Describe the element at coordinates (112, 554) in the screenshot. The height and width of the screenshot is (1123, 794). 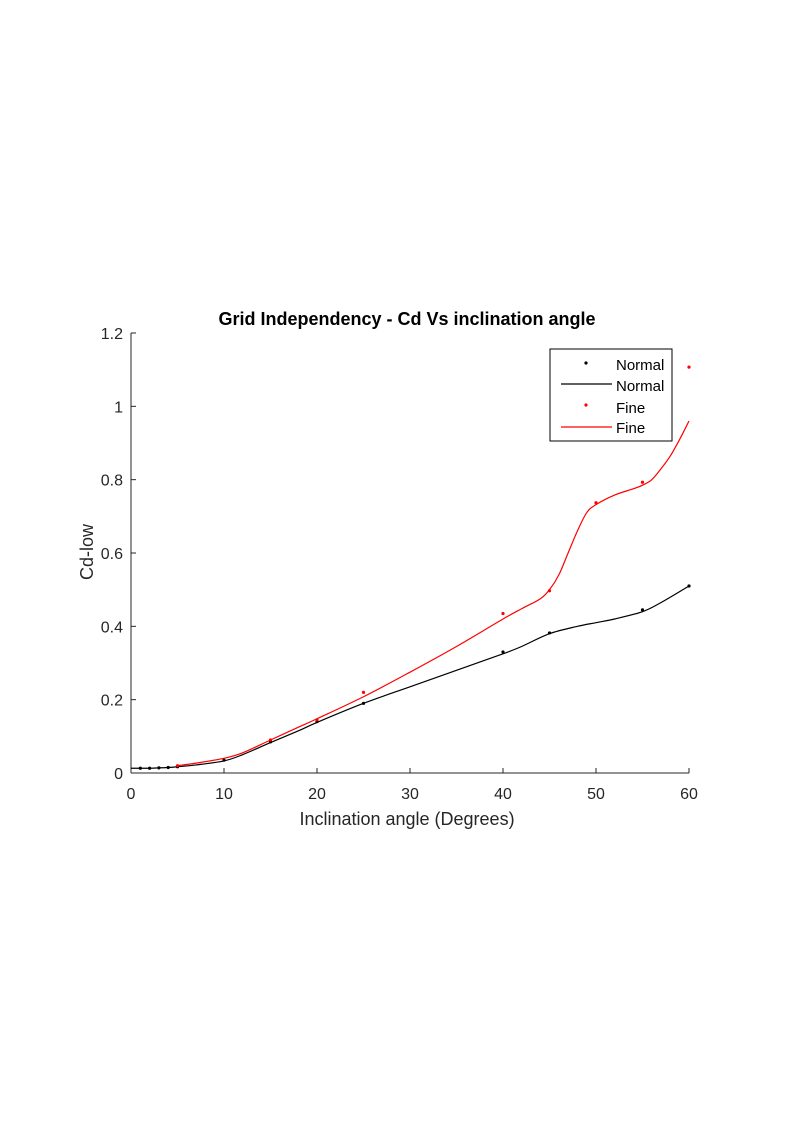
I see `y-tick-label: 0.6` at that location.